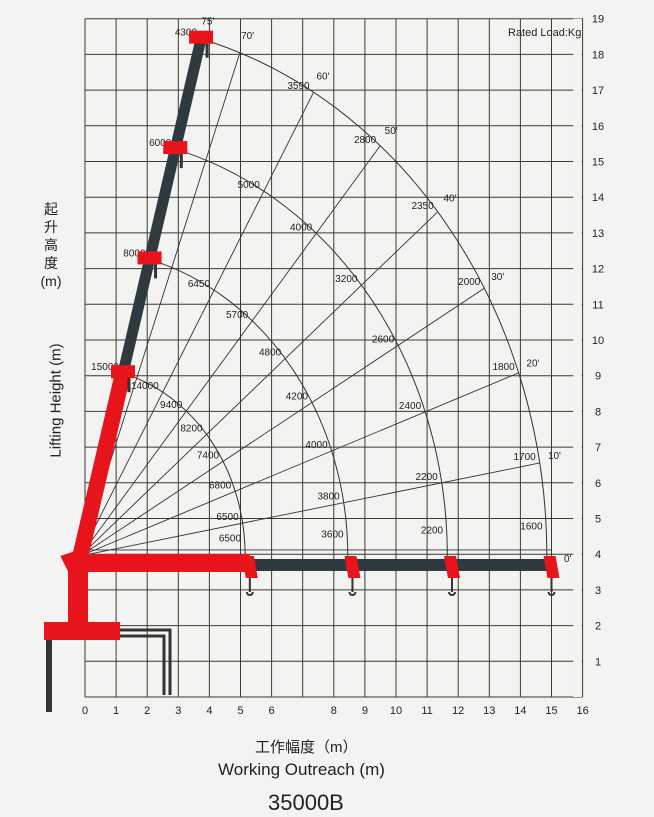 The image size is (654, 817). Describe the element at coordinates (598, 377) in the screenshot. I see `y-tick-label: 9` at that location.